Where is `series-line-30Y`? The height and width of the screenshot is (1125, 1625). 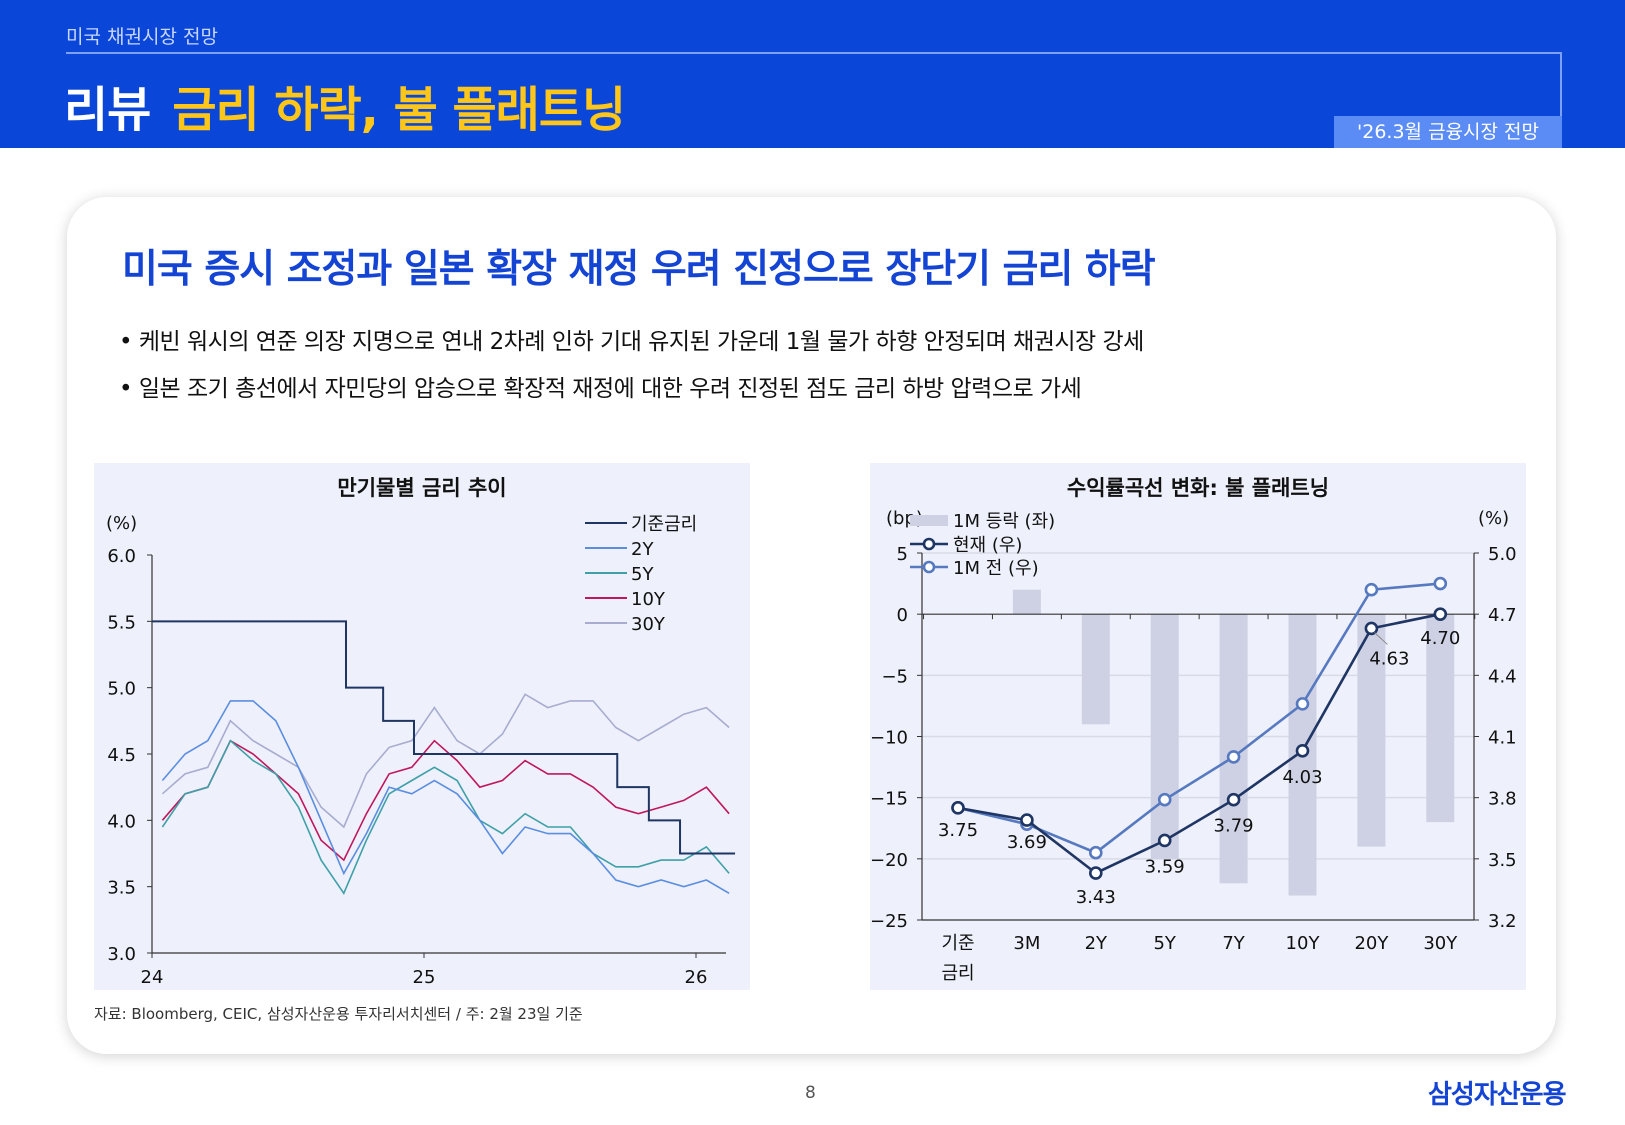
series-line-30Y is located at coordinates (445, 761).